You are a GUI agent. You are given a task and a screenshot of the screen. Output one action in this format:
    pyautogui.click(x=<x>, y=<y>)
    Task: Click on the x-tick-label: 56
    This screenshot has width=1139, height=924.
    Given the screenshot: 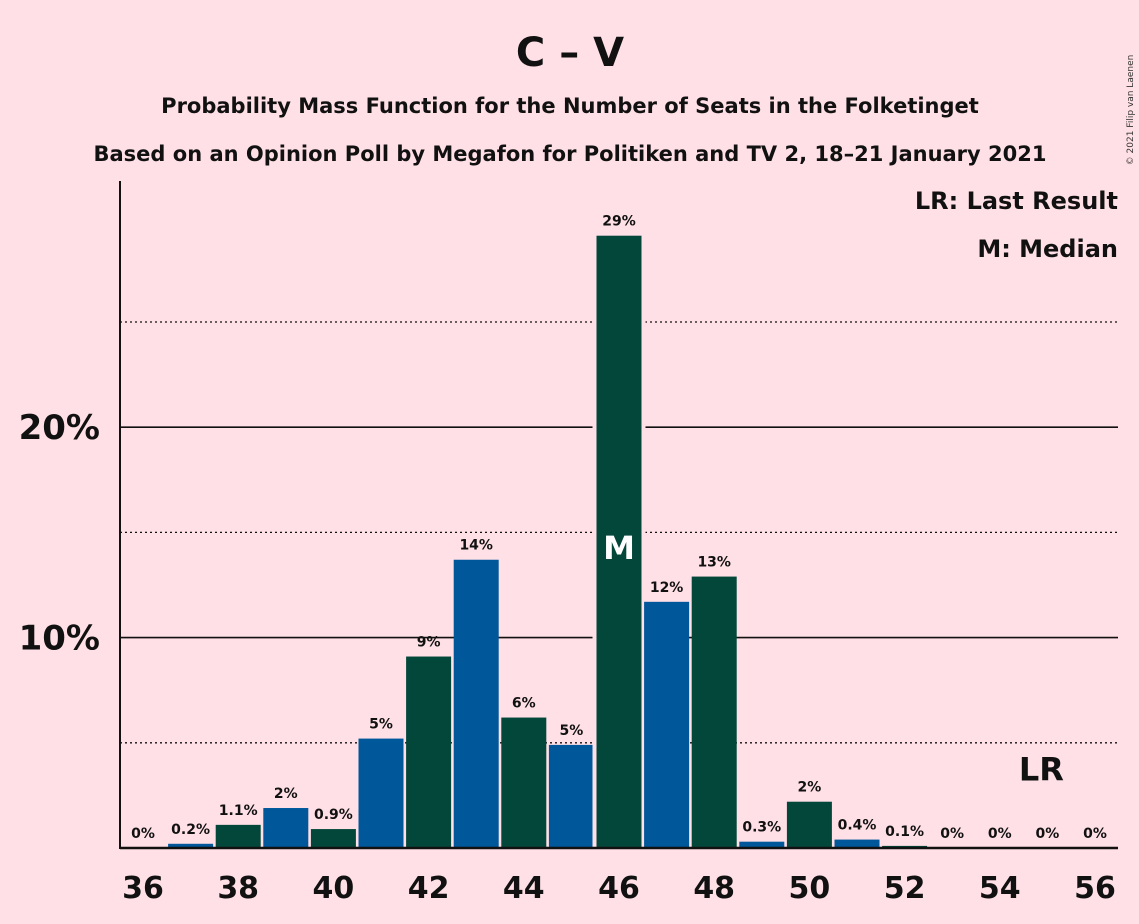 What is the action you would take?
    pyautogui.click(x=1095, y=888)
    